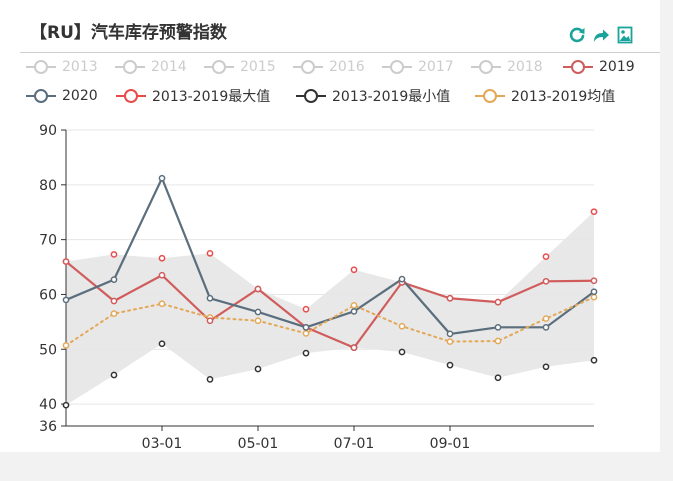 This screenshot has height=481, width=673. What do you see at coordinates (162, 444) in the screenshot?
I see `x-tick-label: 03-01` at bounding box center [162, 444].